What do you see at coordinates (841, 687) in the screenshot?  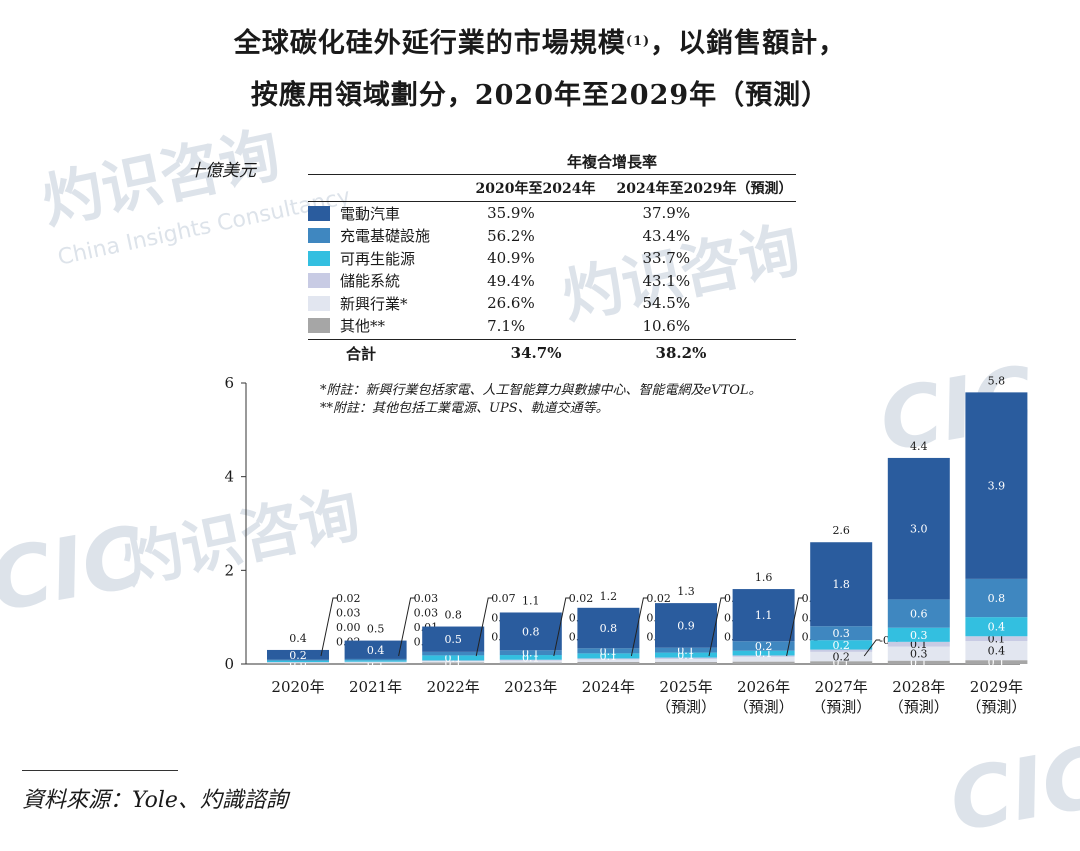 I see `x-tick-label: 2027年` at bounding box center [841, 687].